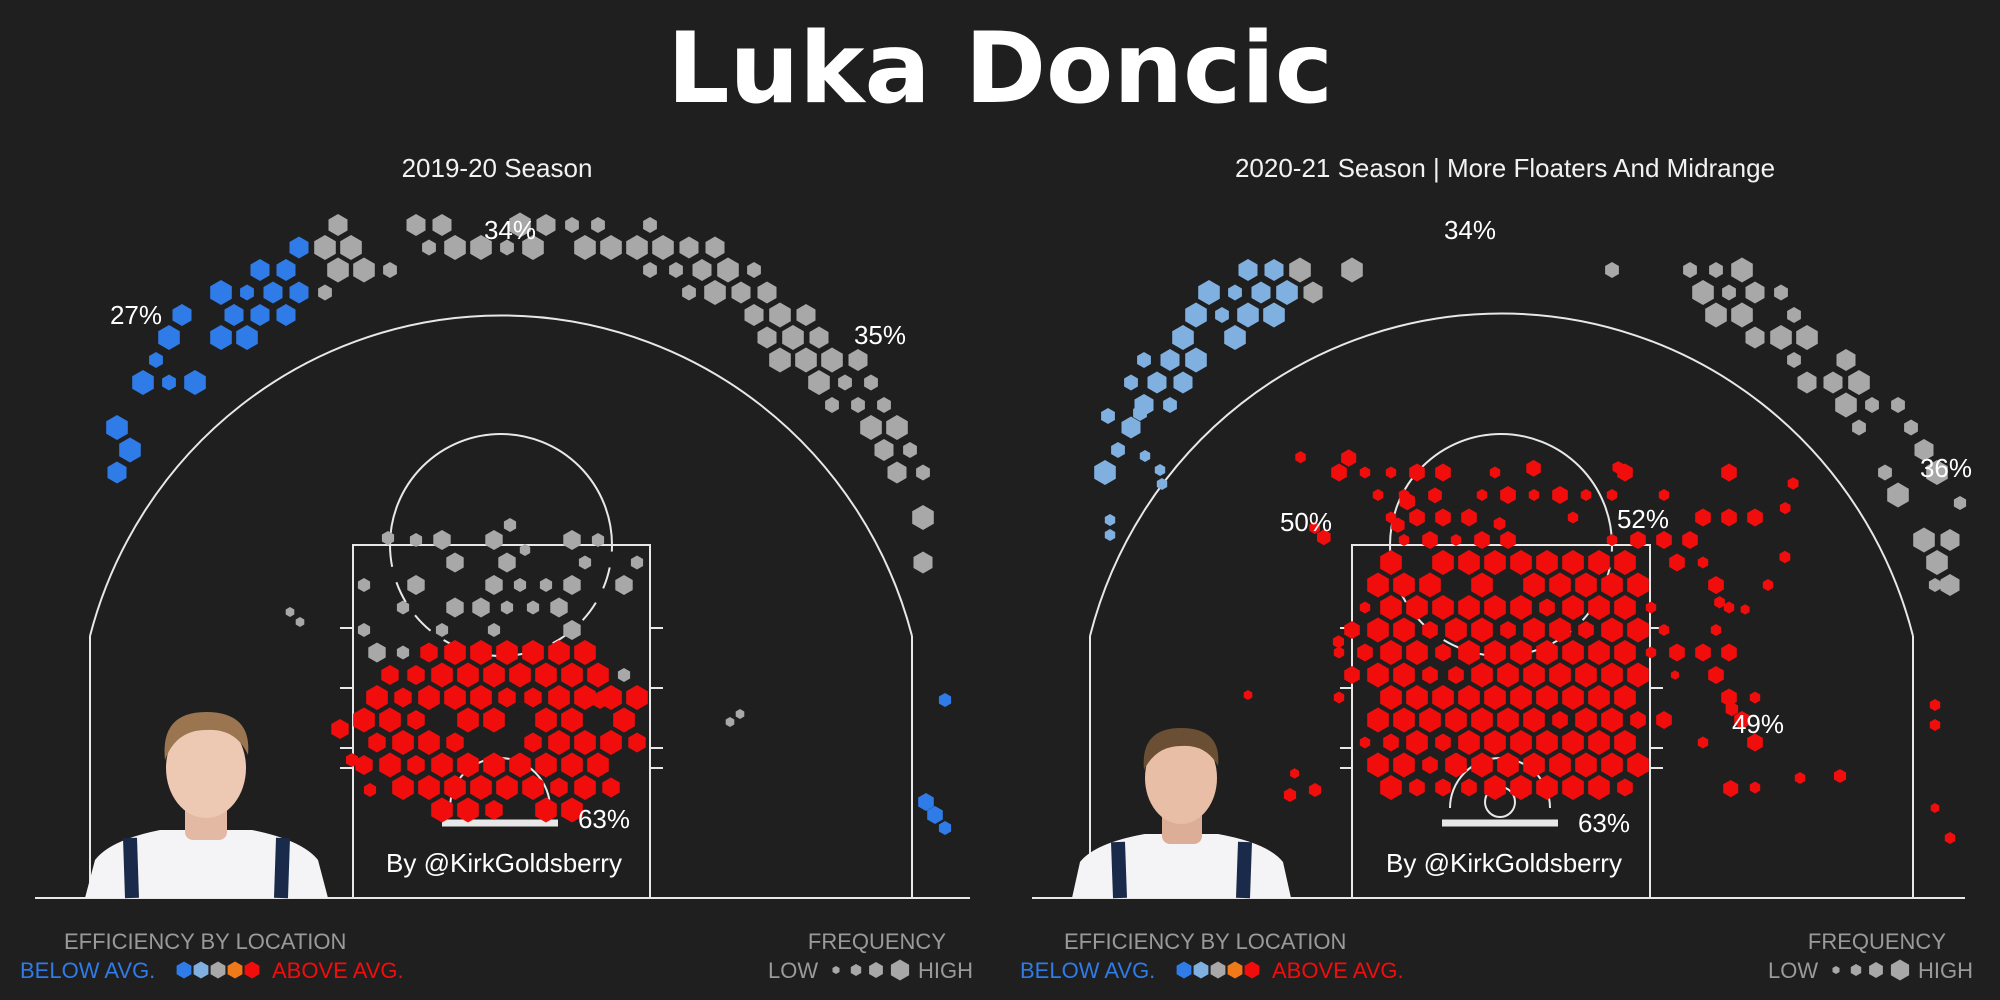 Image resolution: width=2000 pixels, height=1000 pixels. I want to click on legend-color-swatches, so click(218, 970).